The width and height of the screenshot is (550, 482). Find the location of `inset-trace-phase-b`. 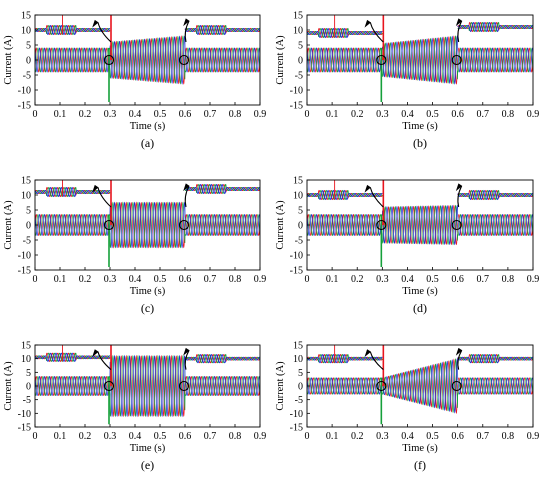

inset-trace-phase-b is located at coordinates (222, 358).